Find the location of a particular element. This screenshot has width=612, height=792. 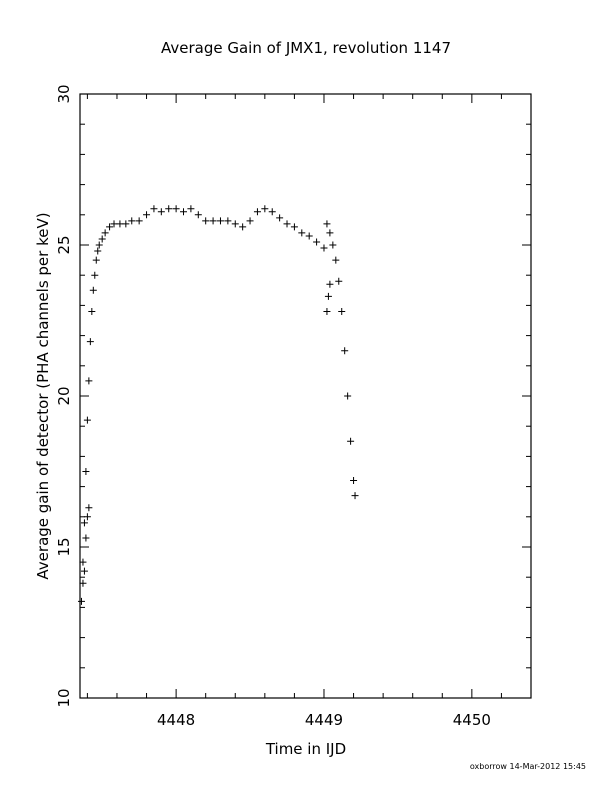

x-tick-label: 4449 is located at coordinates (324, 720).